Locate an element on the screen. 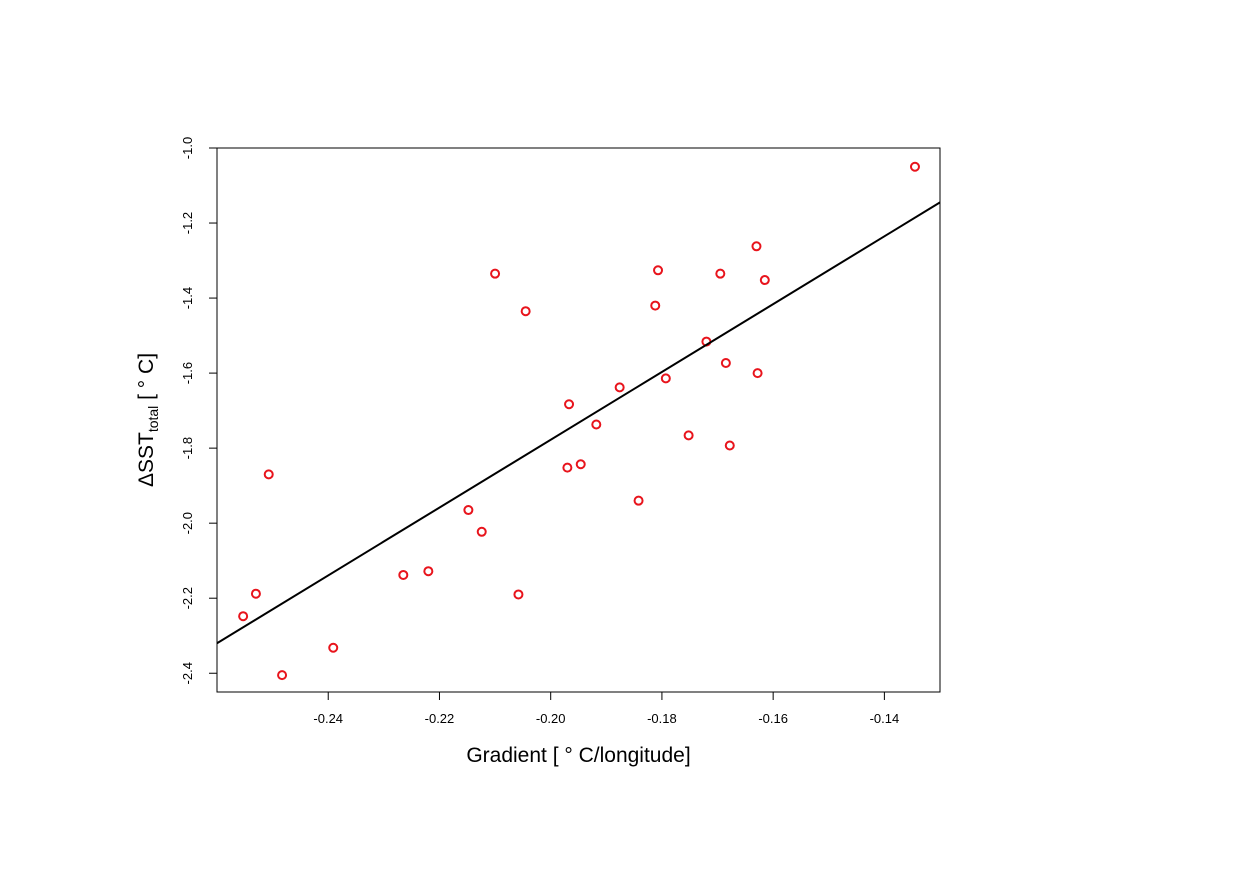 The height and width of the screenshot is (878, 1250). y-tick-label: -1.0 is located at coordinates (187, 148).